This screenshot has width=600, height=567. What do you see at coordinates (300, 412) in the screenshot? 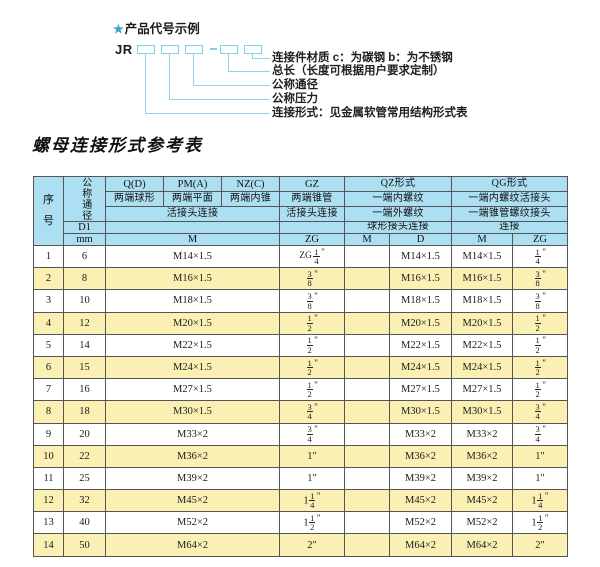
I see `table-row: 8 18 M30×1.5 3 4 " M30×1.5 M30×1.5 3 4 "` at bounding box center [300, 412].